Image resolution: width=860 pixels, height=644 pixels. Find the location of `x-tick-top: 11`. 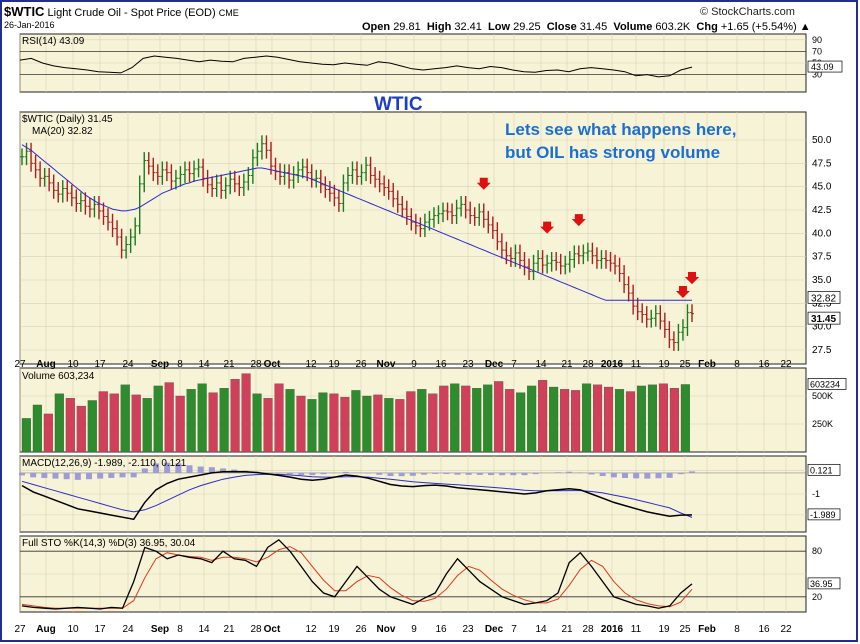

x-tick-top: 11 is located at coordinates (636, 364).